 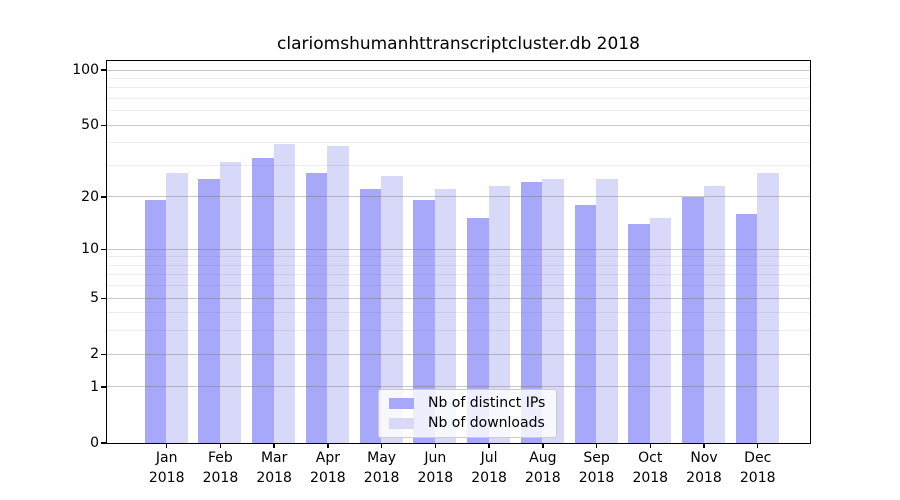 What do you see at coordinates (596, 468) in the screenshot?
I see `x-axis-tick-label: Sep 2018` at bounding box center [596, 468].